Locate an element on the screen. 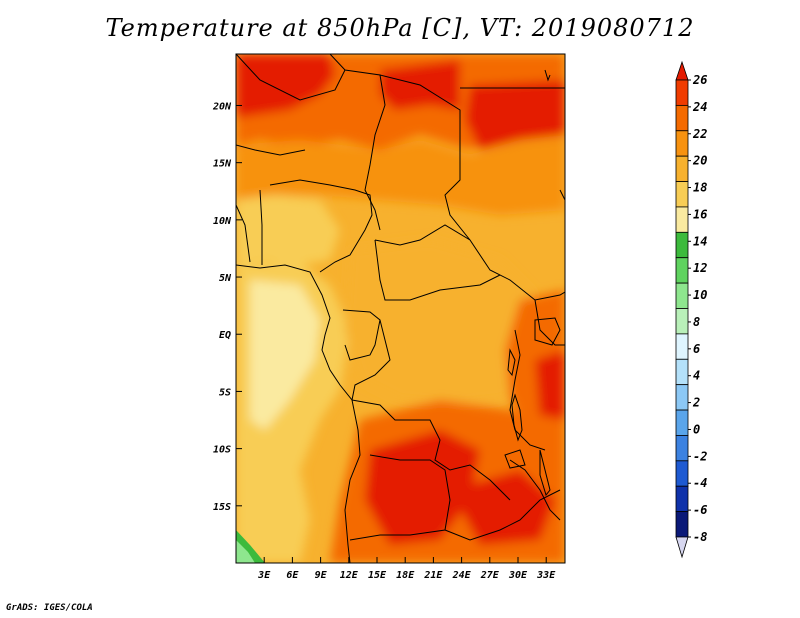  border-congo-drc is located at coordinates (371, 360).